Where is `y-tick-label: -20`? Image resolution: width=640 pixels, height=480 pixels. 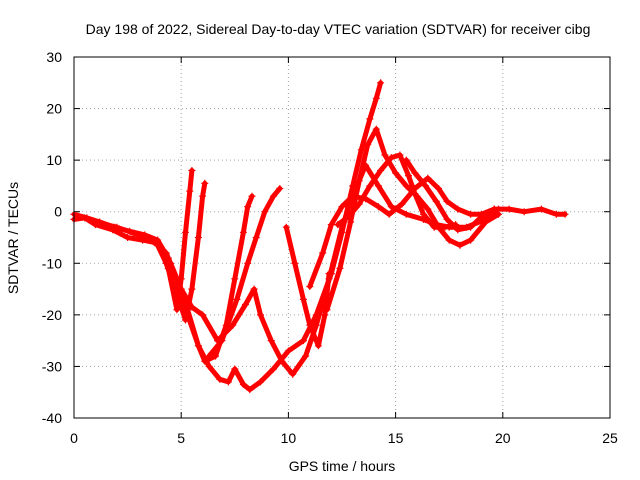
y-tick-label: -20 is located at coordinates (52, 315).